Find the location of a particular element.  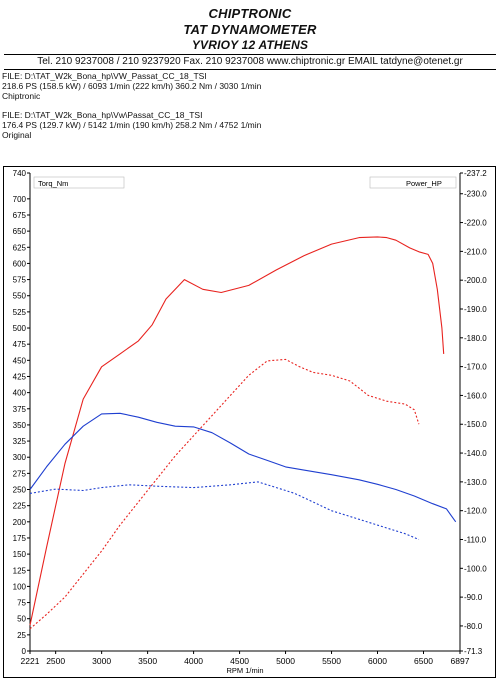

y-left-tick-label: 250 is located at coordinates (20, 490).